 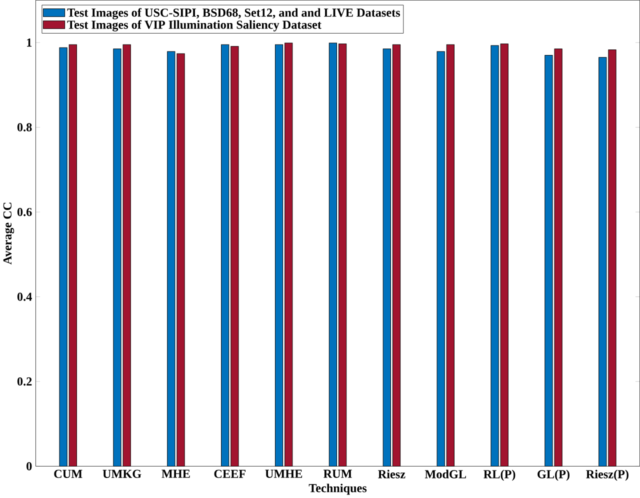 What do you see at coordinates (500, 475) in the screenshot?
I see `x-tick-label: RL(P)` at bounding box center [500, 475].